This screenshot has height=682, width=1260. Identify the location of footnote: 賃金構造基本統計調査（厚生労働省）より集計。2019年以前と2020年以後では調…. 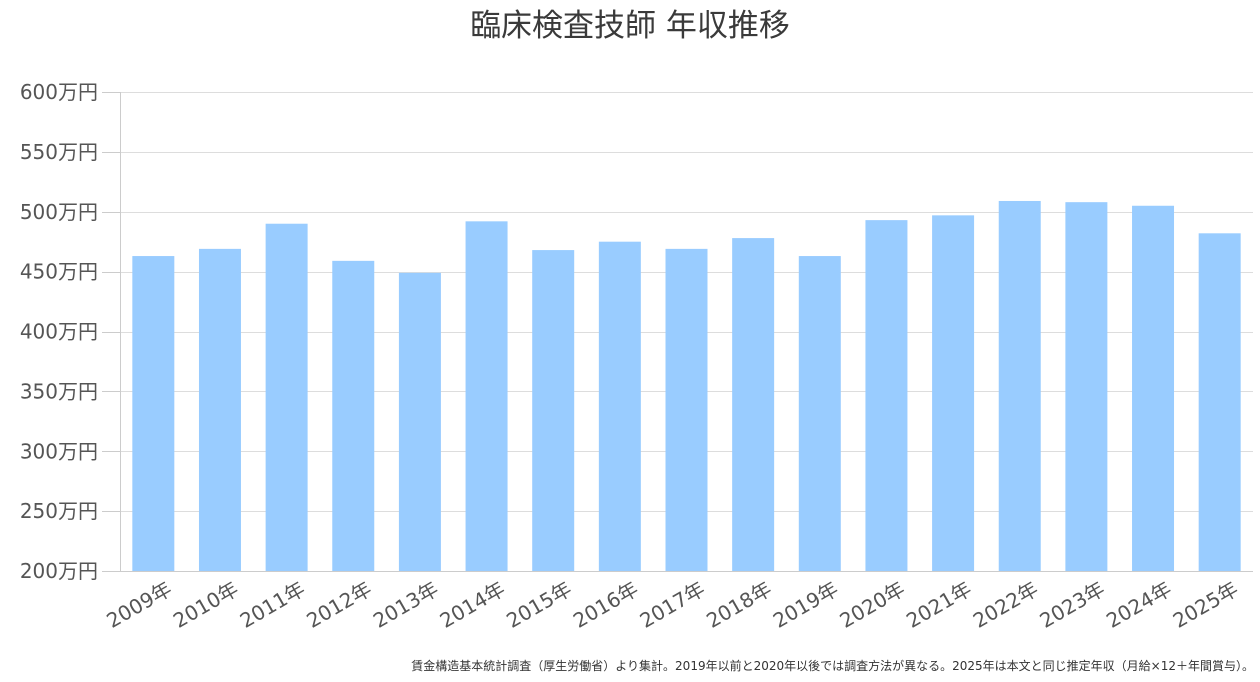
(832, 666).